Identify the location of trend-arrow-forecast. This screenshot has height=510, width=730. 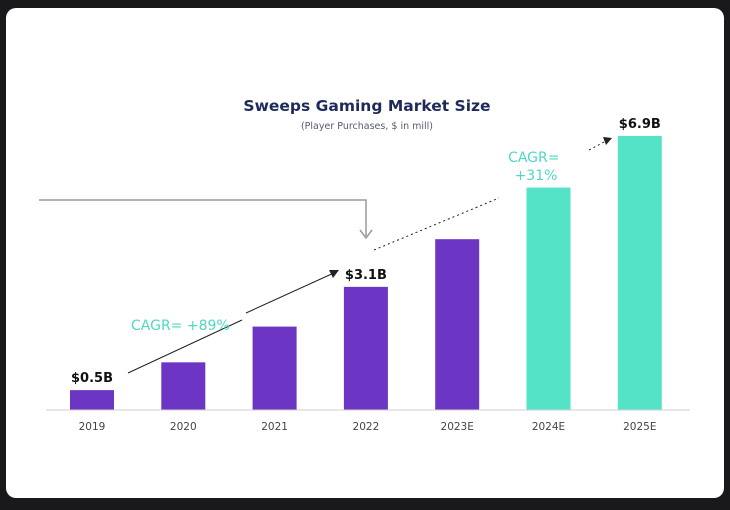
(492, 194).